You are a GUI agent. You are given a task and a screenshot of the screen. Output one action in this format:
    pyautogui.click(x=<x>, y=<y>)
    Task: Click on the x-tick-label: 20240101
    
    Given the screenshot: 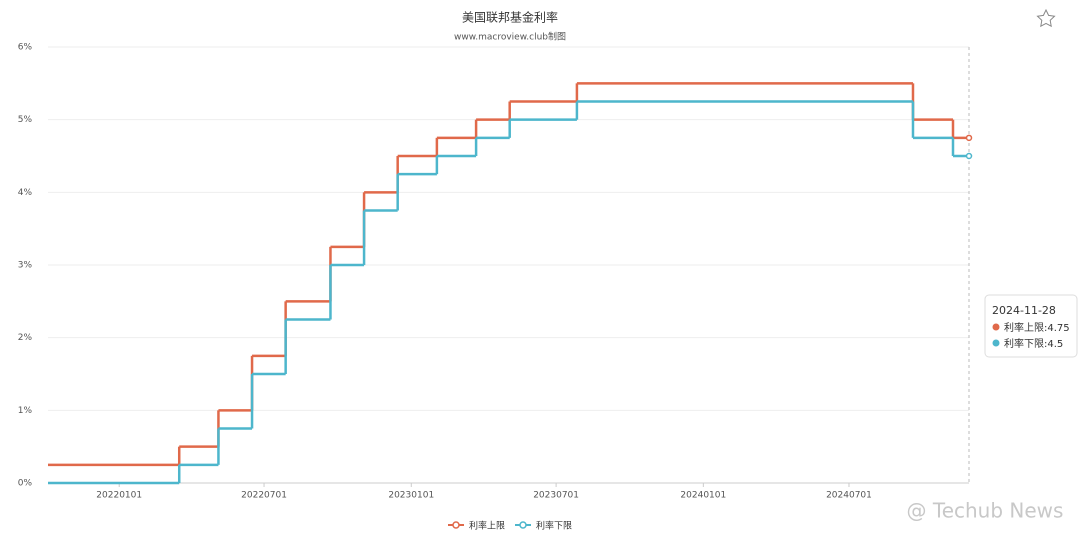 What is the action you would take?
    pyautogui.click(x=703, y=496)
    